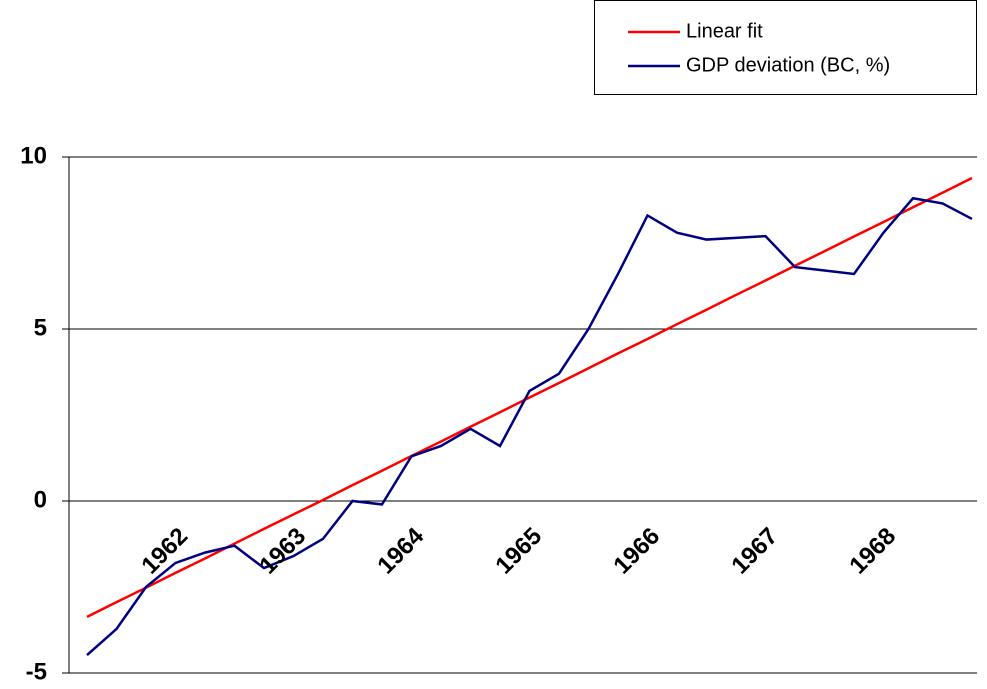  Describe the element at coordinates (788, 65) in the screenshot. I see `legend-label: GDP deviation (BC, %)` at that location.